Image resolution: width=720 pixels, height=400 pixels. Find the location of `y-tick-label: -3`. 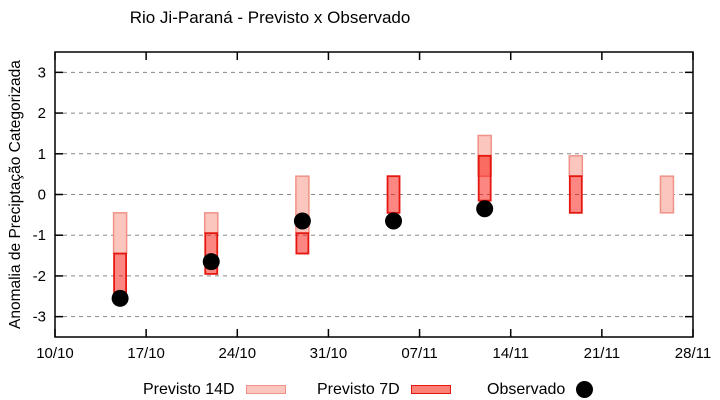

y-tick-label: -3 is located at coordinates (39, 317).